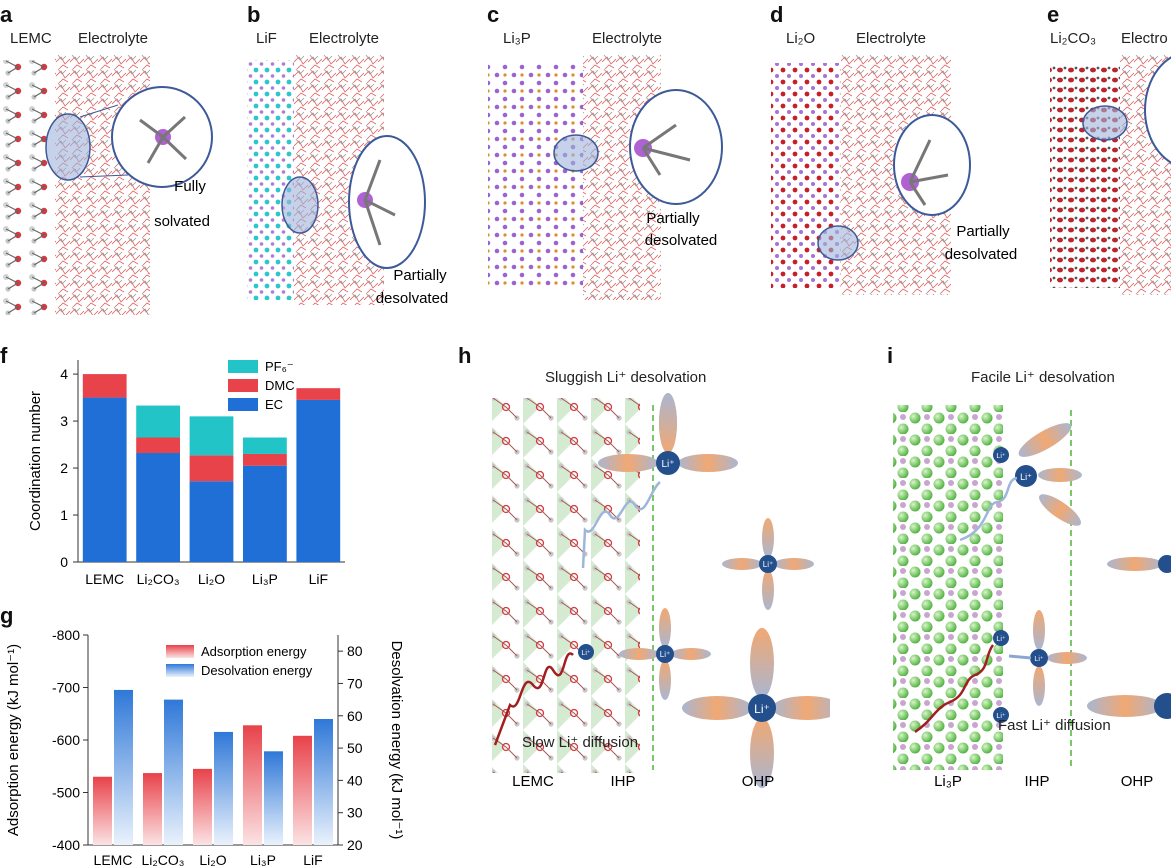 The height and width of the screenshot is (868, 1171). Describe the element at coordinates (190, 186) in the screenshot. I see `panel-a-note-1: Fully` at that location.